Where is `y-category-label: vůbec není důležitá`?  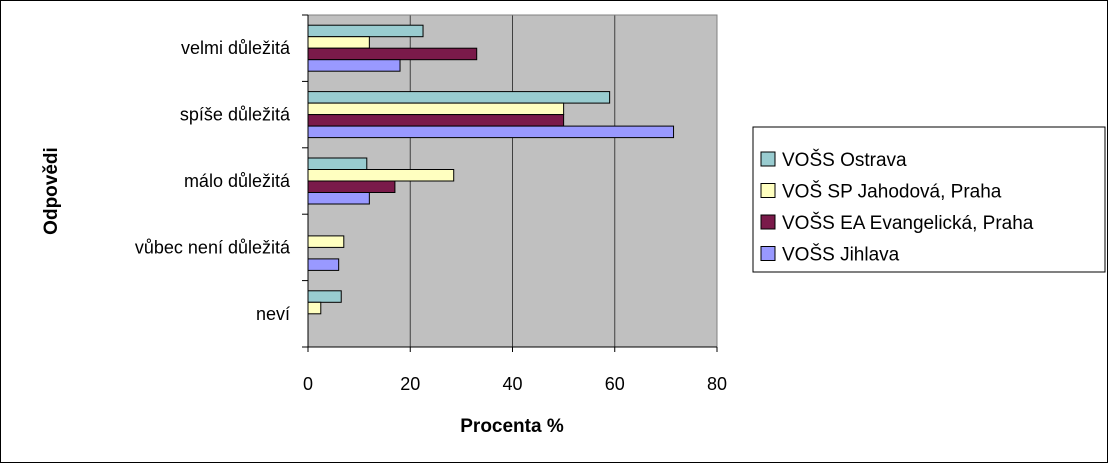 y-category-label: vůbec není důležitá is located at coordinates (213, 247).